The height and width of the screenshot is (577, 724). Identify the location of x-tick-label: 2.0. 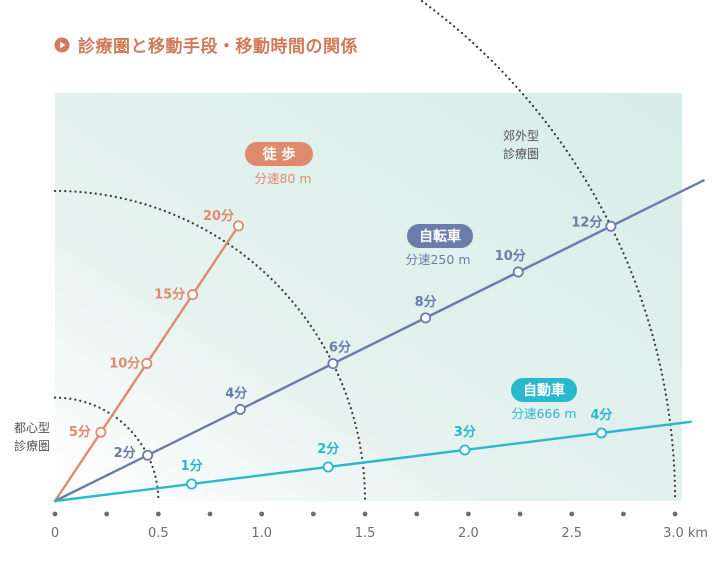
(468, 533).